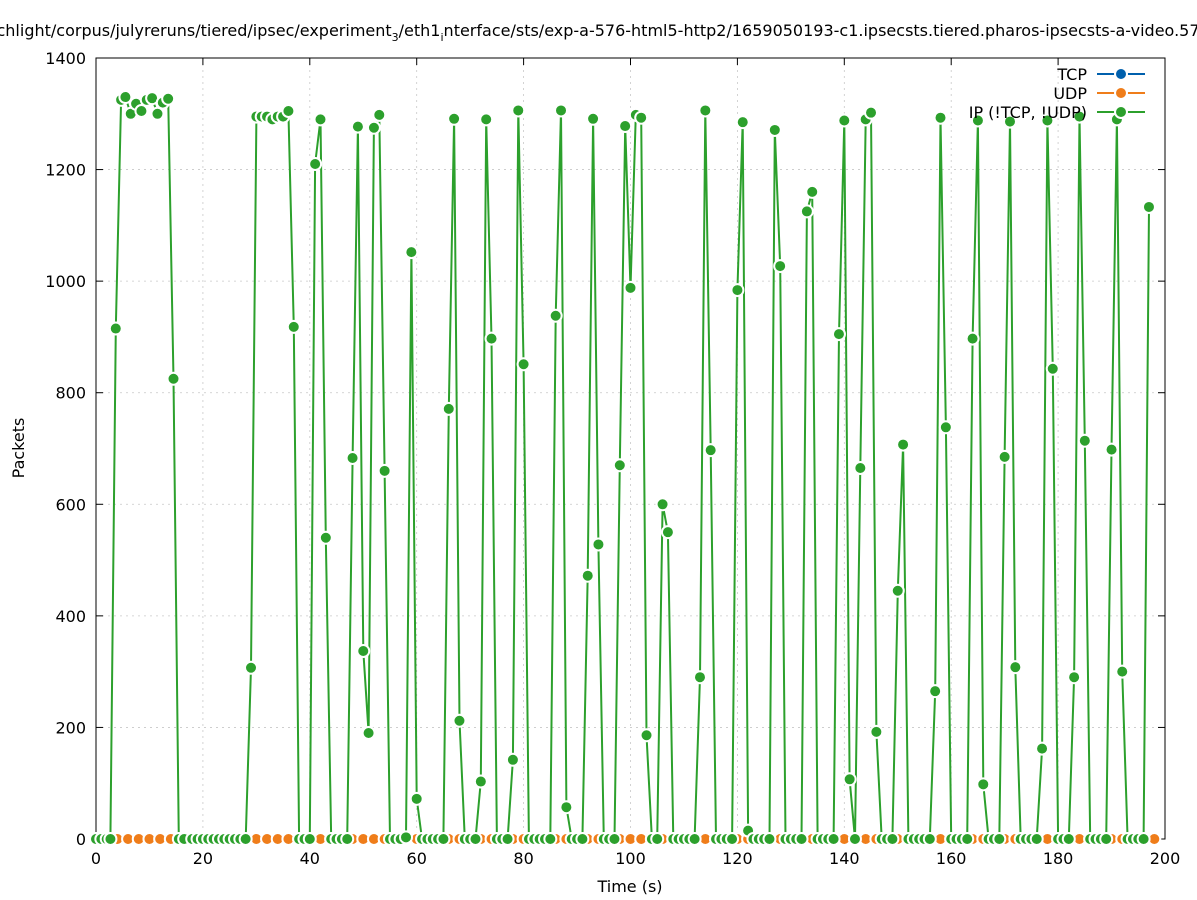  I want to click on legend-entry: TCP, so click(1100, 74).